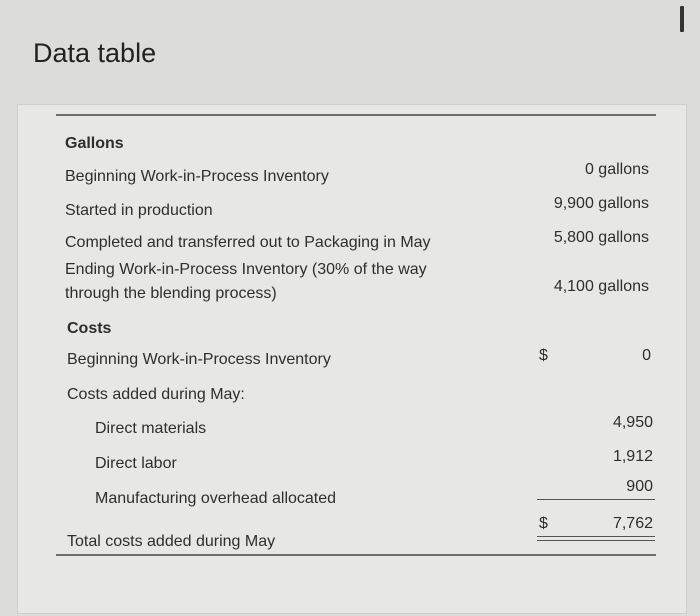 Image resolution: width=700 pixels, height=616 pixels. Describe the element at coordinates (682, 19) in the screenshot. I see `close-icon` at that location.